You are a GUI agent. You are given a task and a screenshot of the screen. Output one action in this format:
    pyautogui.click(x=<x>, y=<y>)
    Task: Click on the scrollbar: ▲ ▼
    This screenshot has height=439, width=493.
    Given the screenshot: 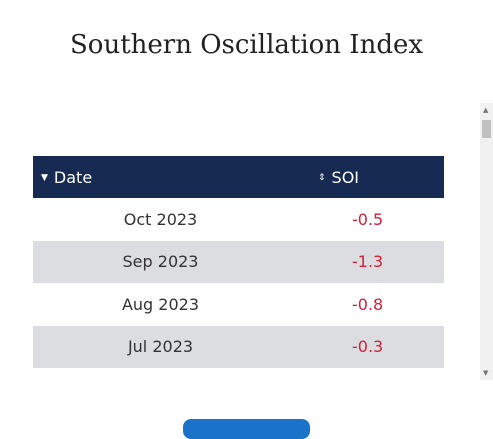 What is the action you would take?
    pyautogui.click(x=486, y=241)
    